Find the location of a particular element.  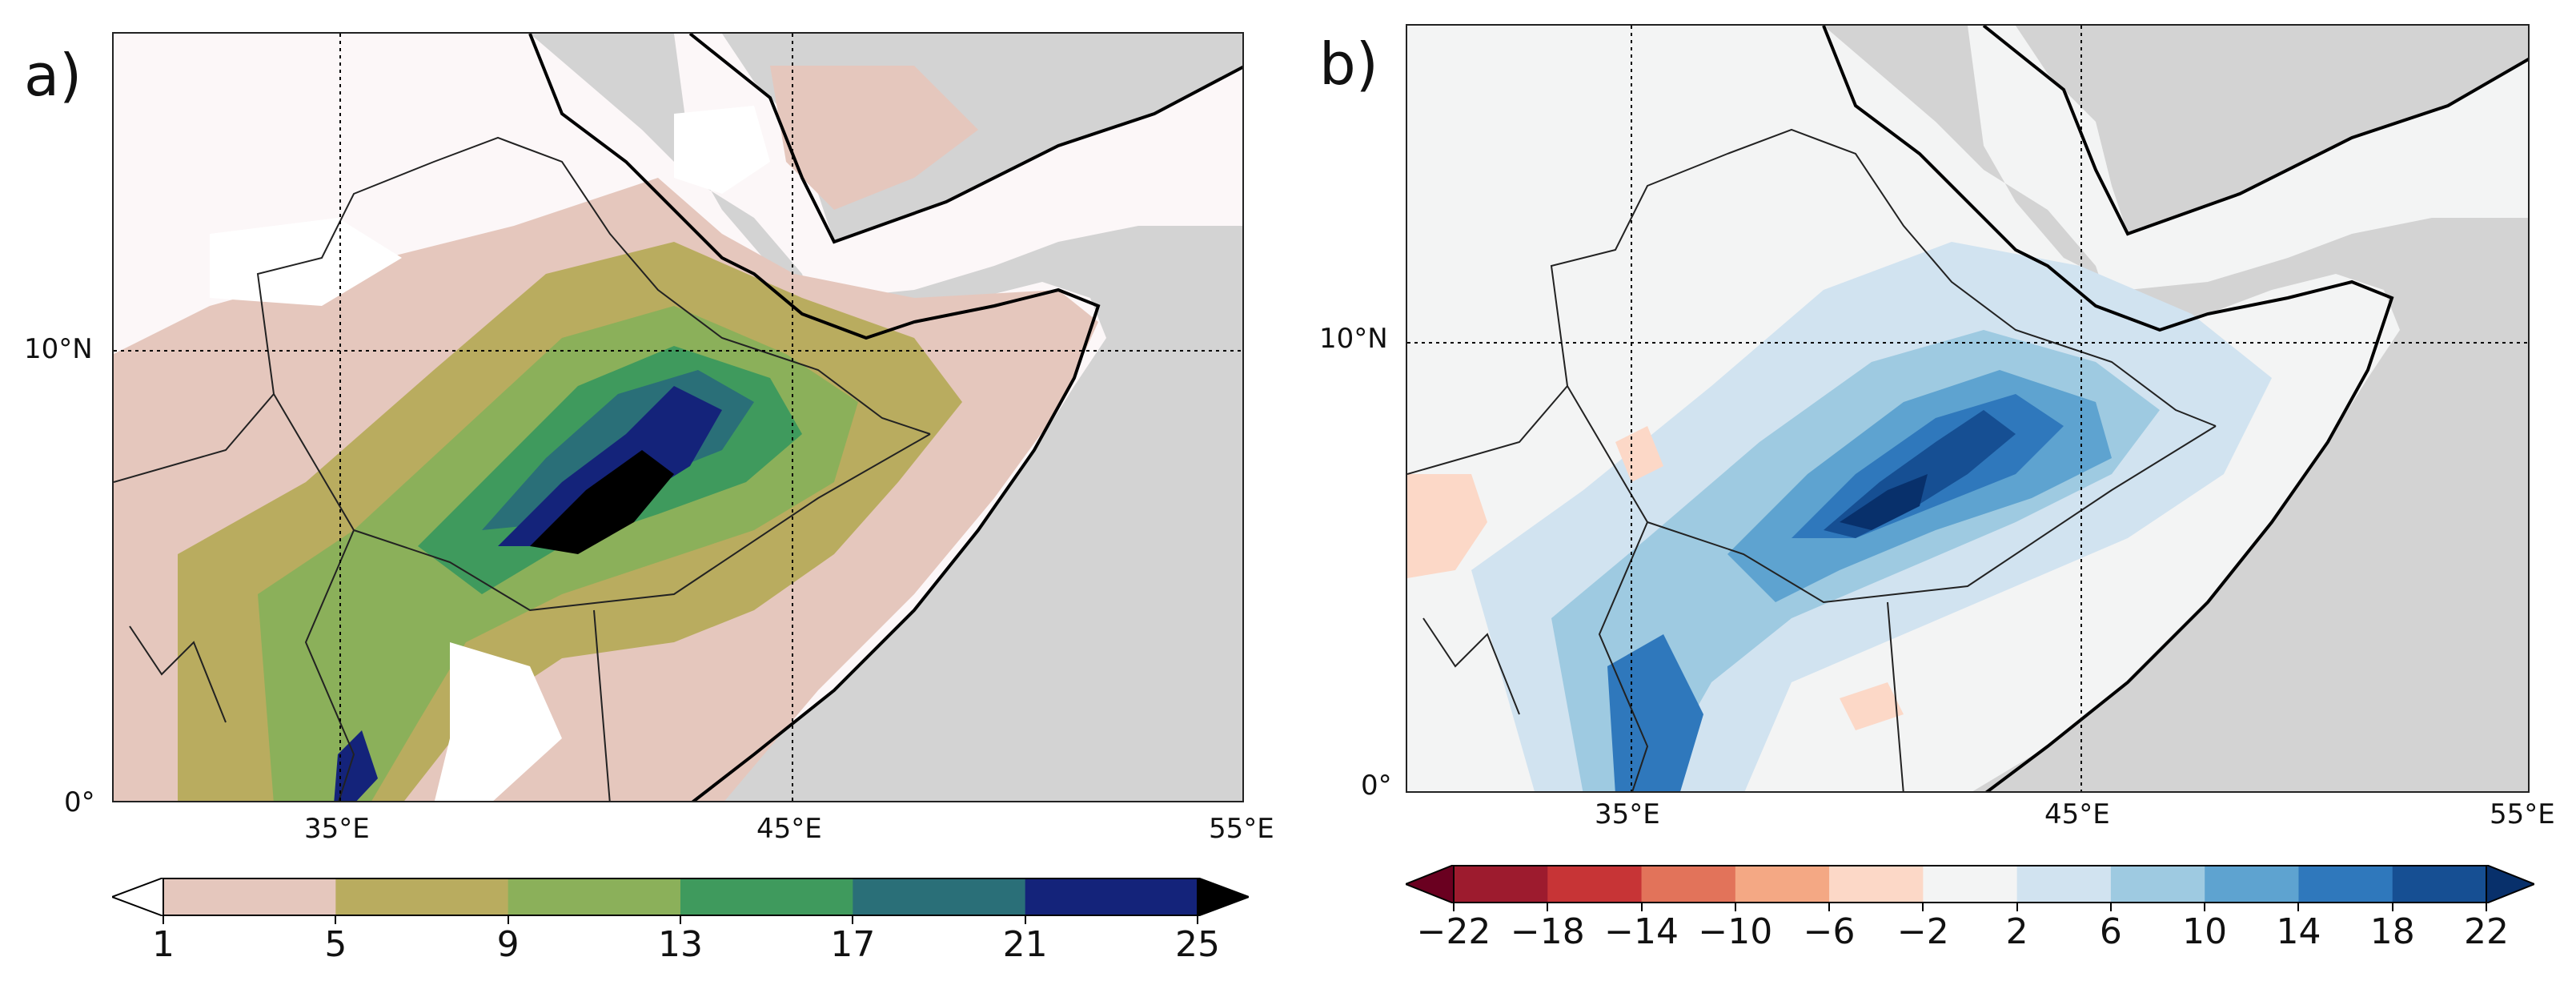

panel-b-label: b) is located at coordinates (1348, 64).